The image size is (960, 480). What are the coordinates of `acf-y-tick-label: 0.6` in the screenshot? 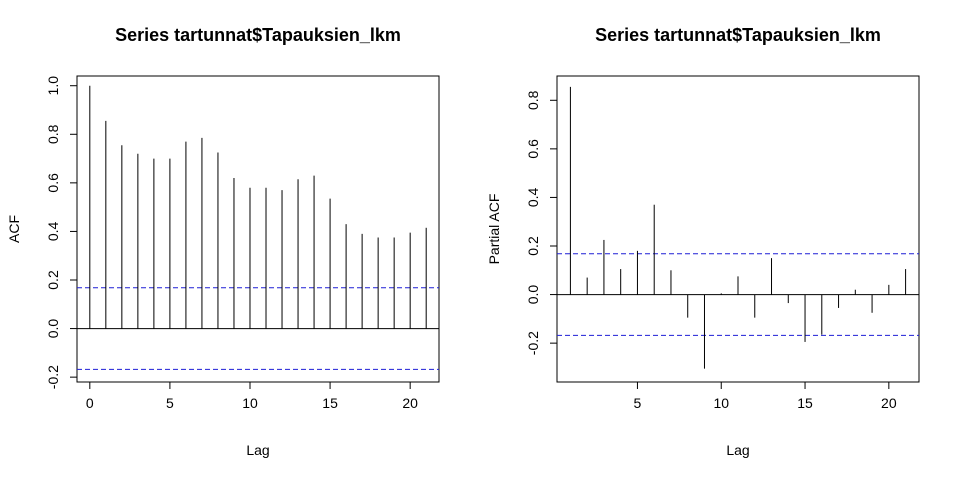 It's located at (53, 183).